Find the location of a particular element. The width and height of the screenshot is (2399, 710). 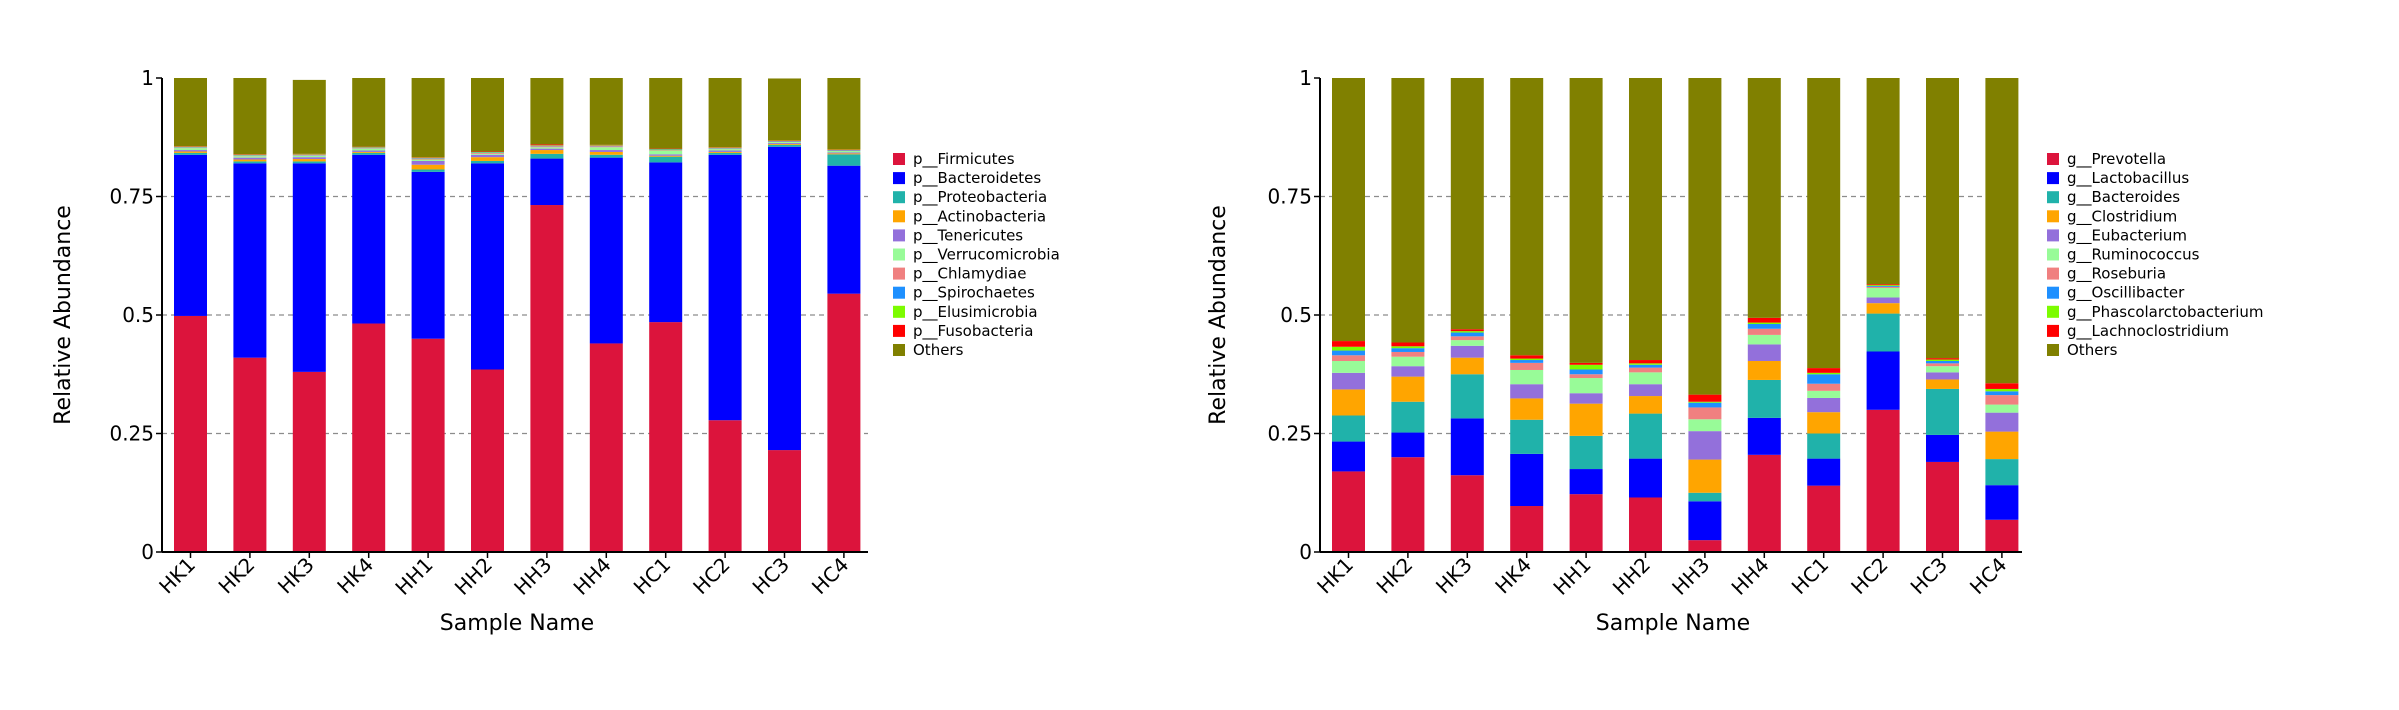

x-axis-label: Sample Name is located at coordinates (1673, 623).